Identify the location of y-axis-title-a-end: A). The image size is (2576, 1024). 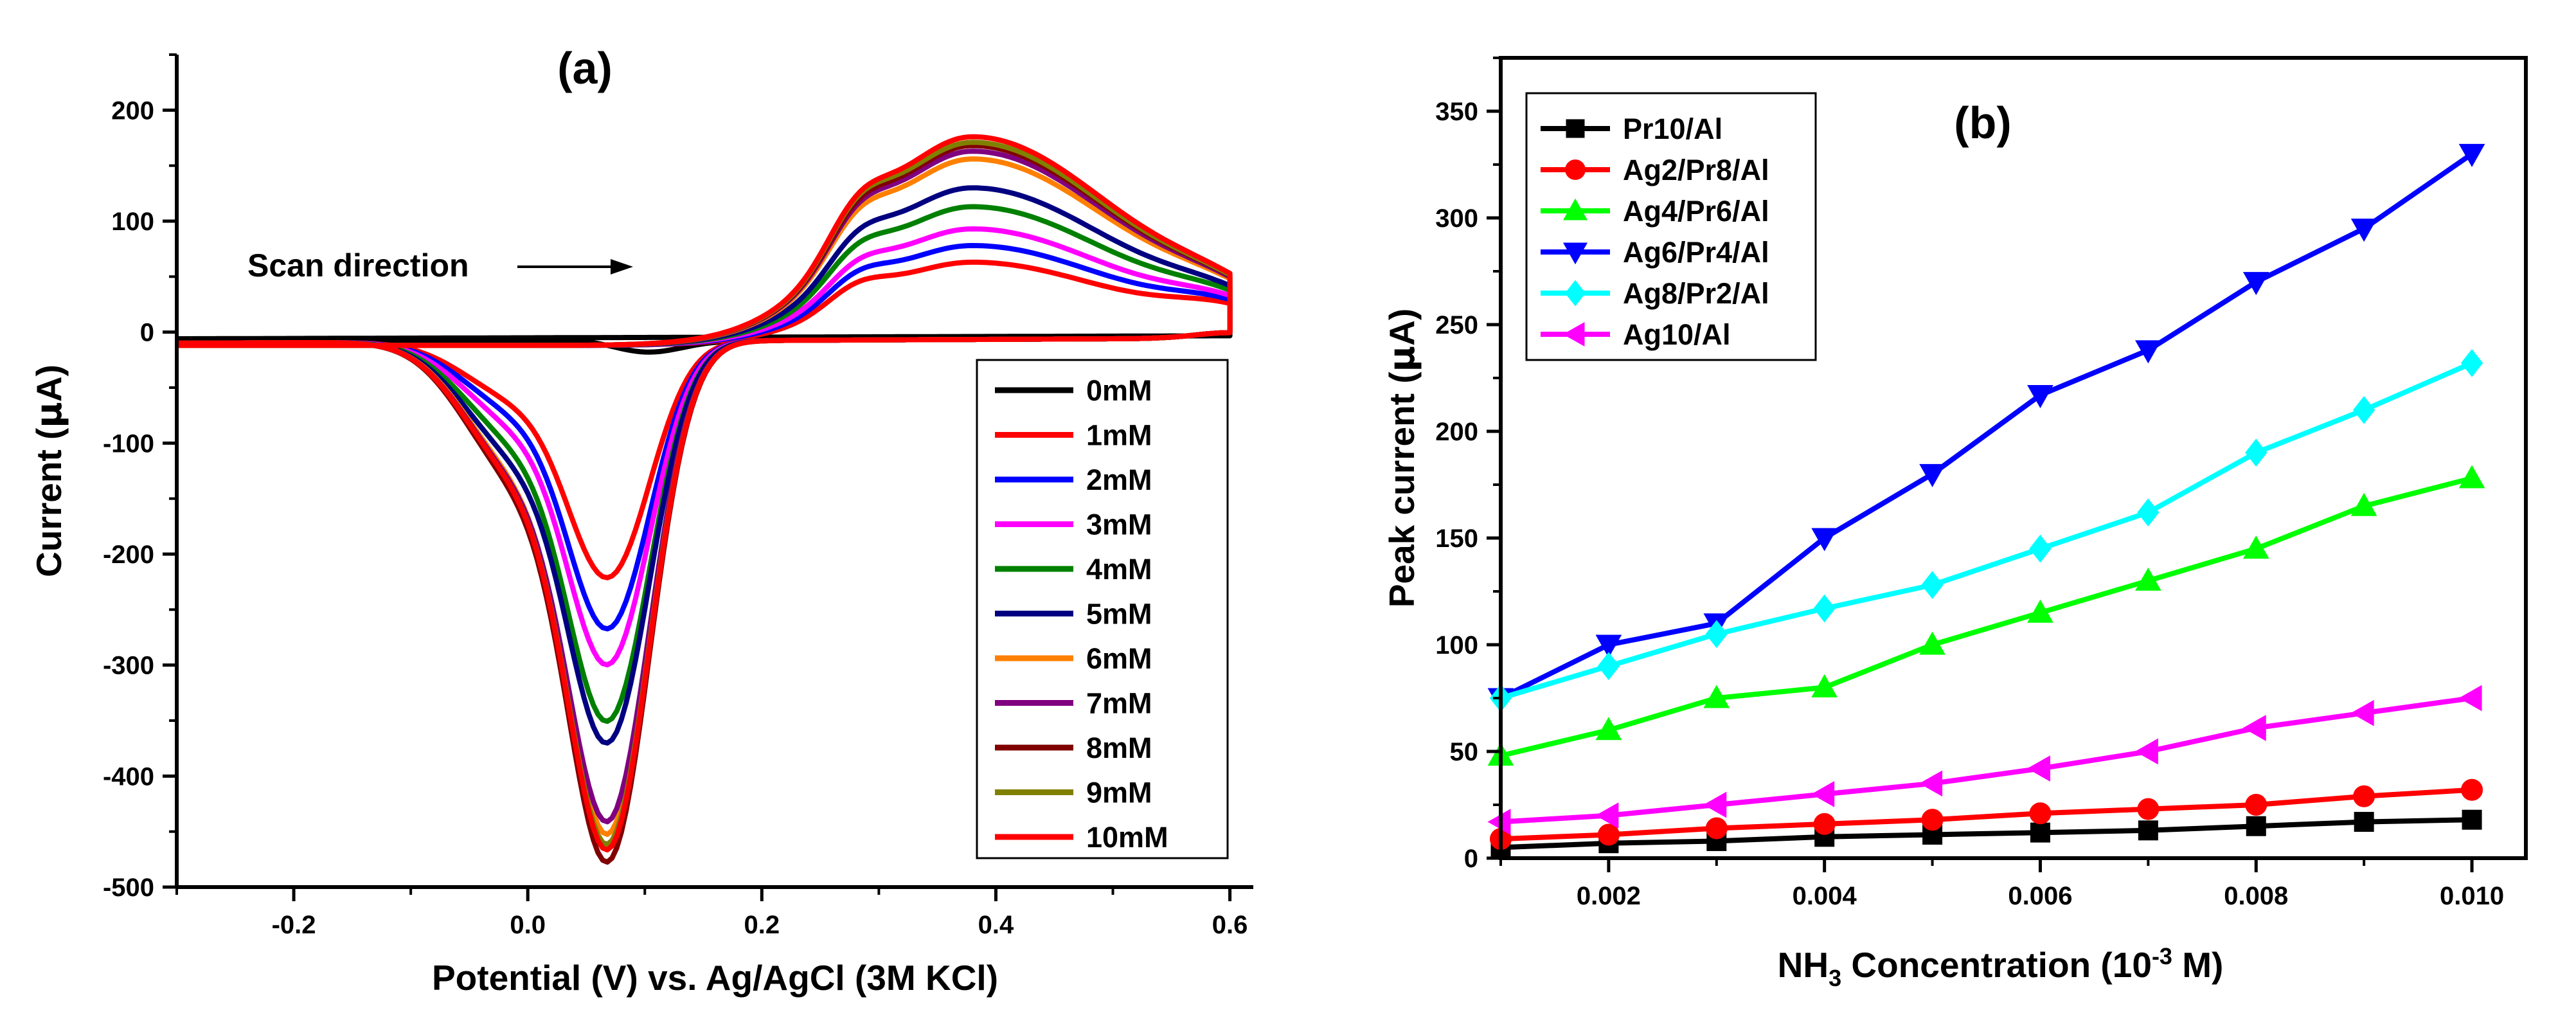
(49, 383).